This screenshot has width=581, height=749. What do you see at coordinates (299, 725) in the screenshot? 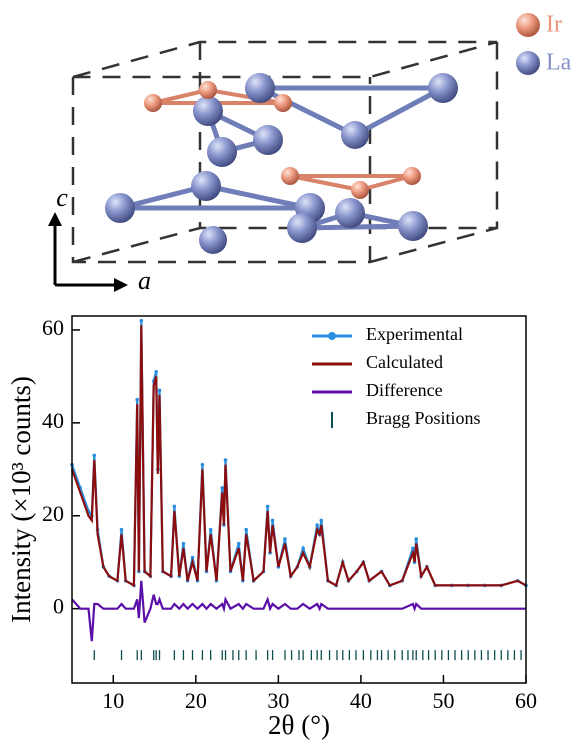
I see `x-axis-label: 2θ (°)` at bounding box center [299, 725].